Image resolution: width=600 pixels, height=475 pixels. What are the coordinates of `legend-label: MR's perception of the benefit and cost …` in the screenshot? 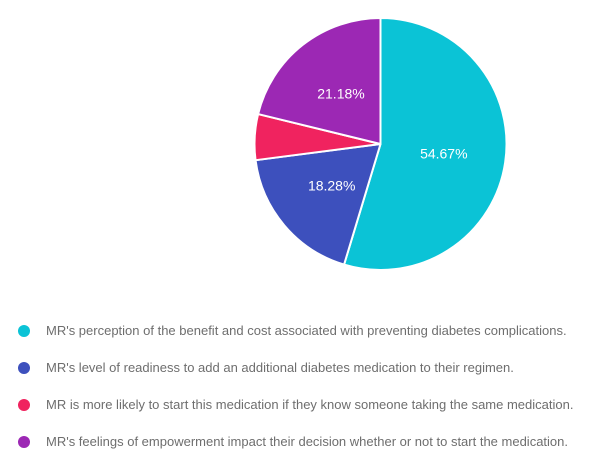 It's located at (306, 330).